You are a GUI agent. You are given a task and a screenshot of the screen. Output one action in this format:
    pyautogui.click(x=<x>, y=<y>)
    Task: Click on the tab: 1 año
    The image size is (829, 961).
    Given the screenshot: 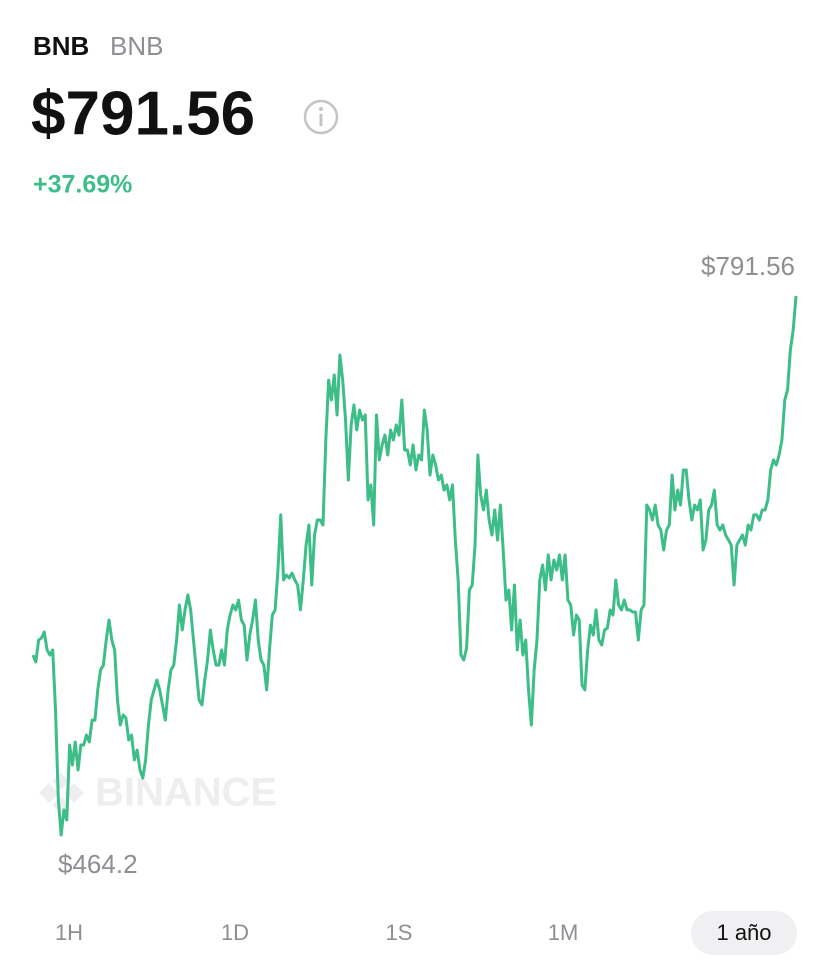 What is the action you would take?
    pyautogui.click(x=743, y=932)
    